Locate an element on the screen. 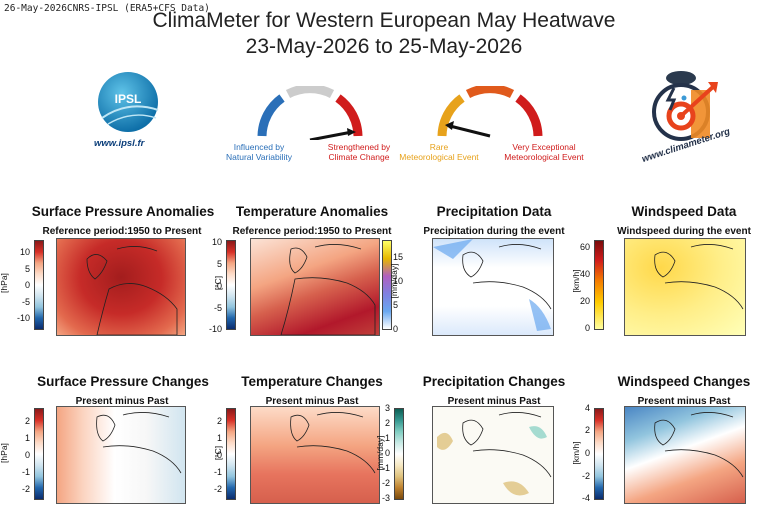  event-rarity-gauge-arcs is located at coordinates (490, 111).